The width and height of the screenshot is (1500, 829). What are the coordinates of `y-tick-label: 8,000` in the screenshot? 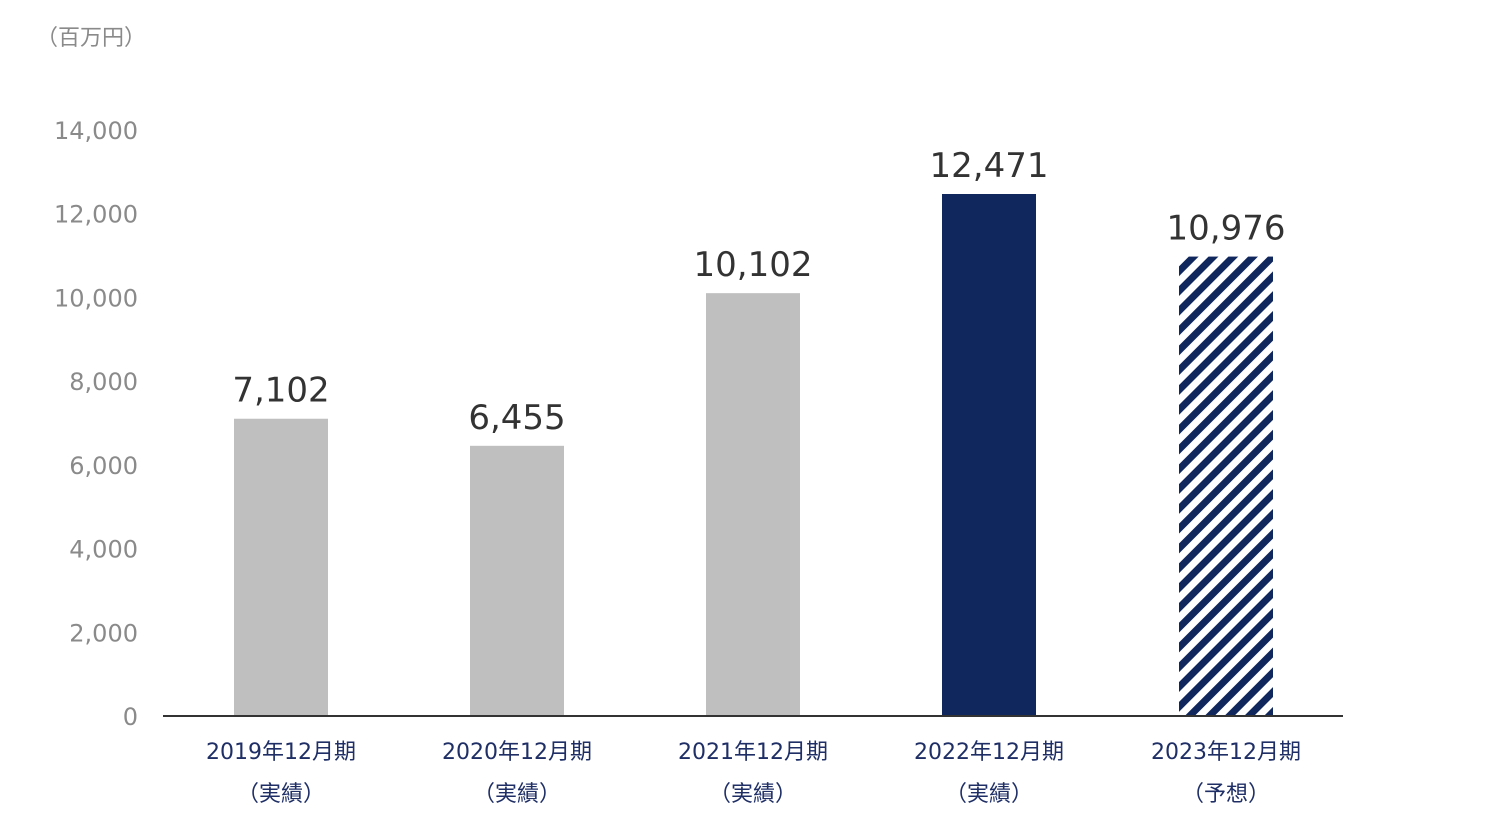 It's located at (103, 382).